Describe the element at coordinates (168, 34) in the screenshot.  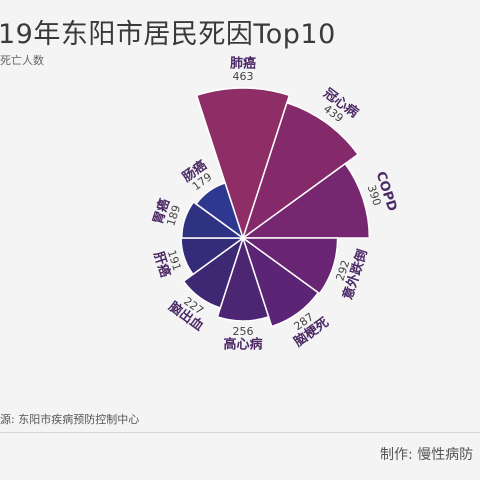
I see `chart-title: 19年东阳市居民死因Top10` at that location.